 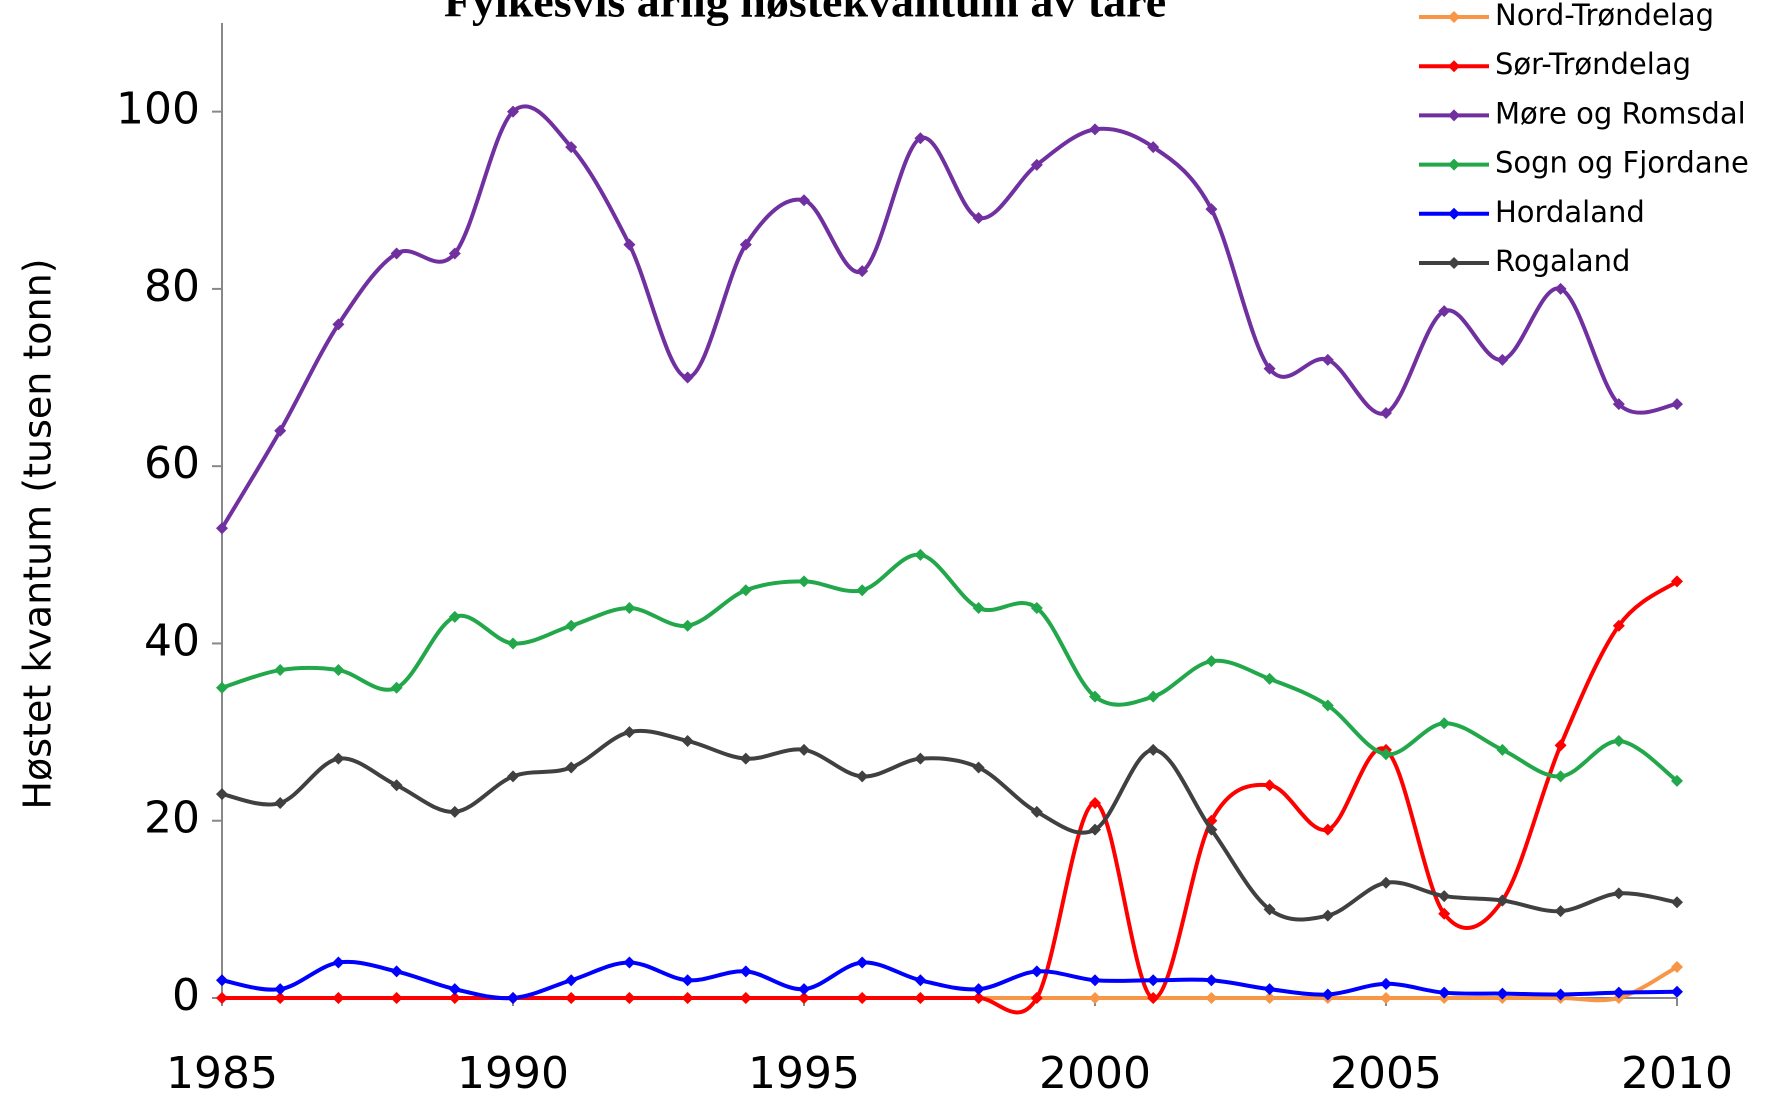 What do you see at coordinates (222, 1073) in the screenshot?
I see `x-tick-label: 1985` at bounding box center [222, 1073].